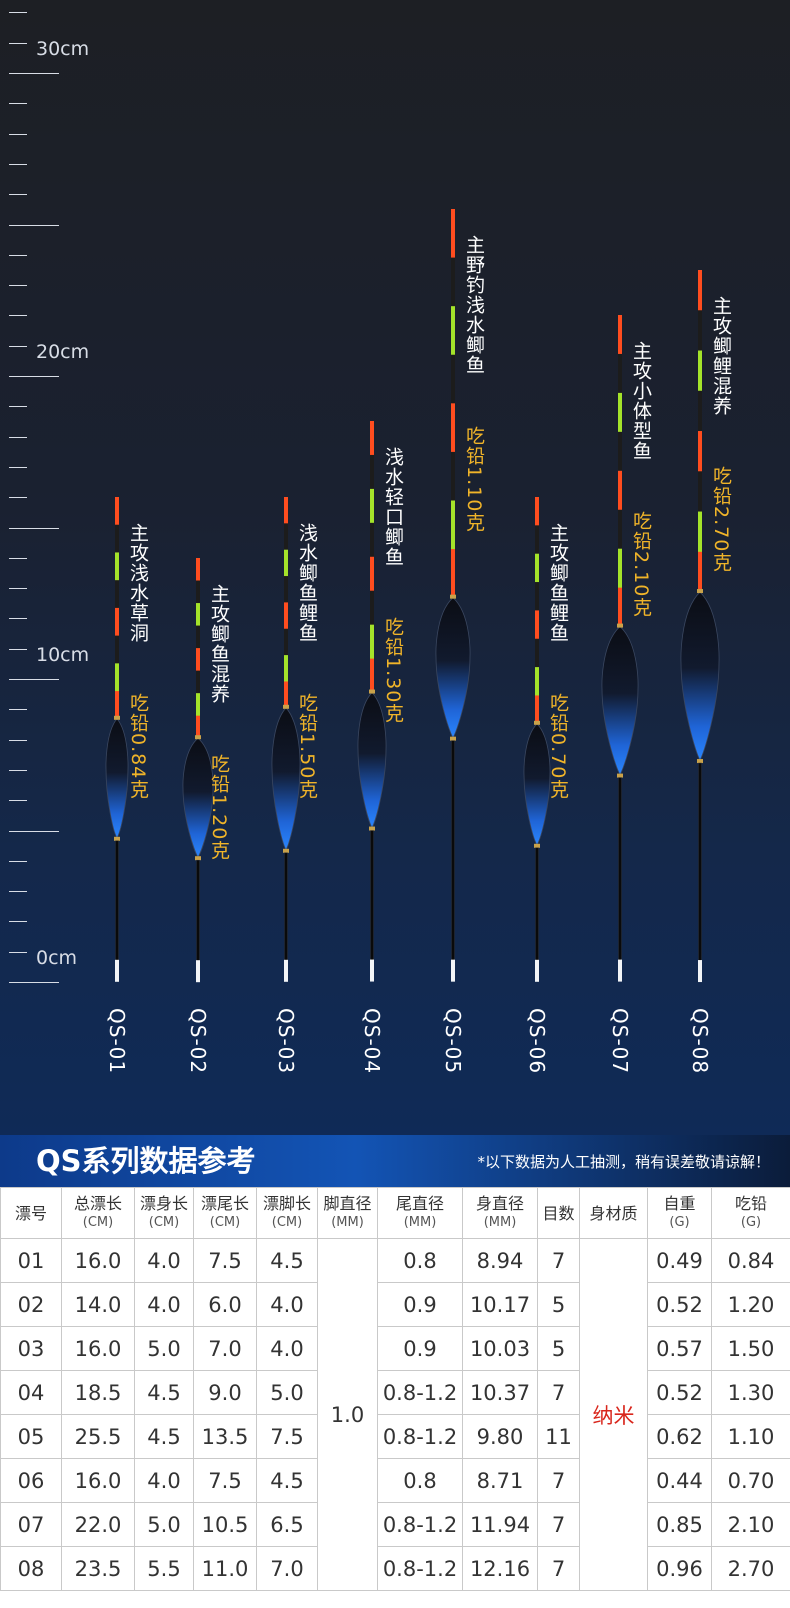 Image resolution: width=790 pixels, height=1608 pixels. Describe the element at coordinates (31, 1348) in the screenshot. I see `table-cell: 03` at that location.